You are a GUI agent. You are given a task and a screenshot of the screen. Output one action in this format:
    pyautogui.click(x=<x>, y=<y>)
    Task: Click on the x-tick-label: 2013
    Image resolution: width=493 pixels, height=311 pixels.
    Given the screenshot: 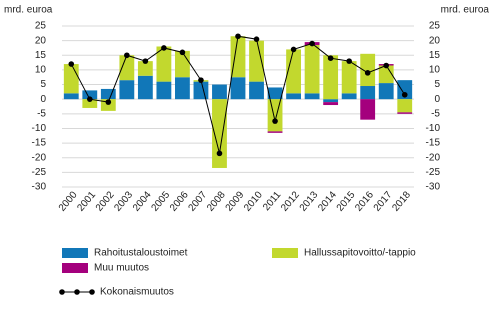 What is the action you would take?
    pyautogui.click(x=309, y=201)
    